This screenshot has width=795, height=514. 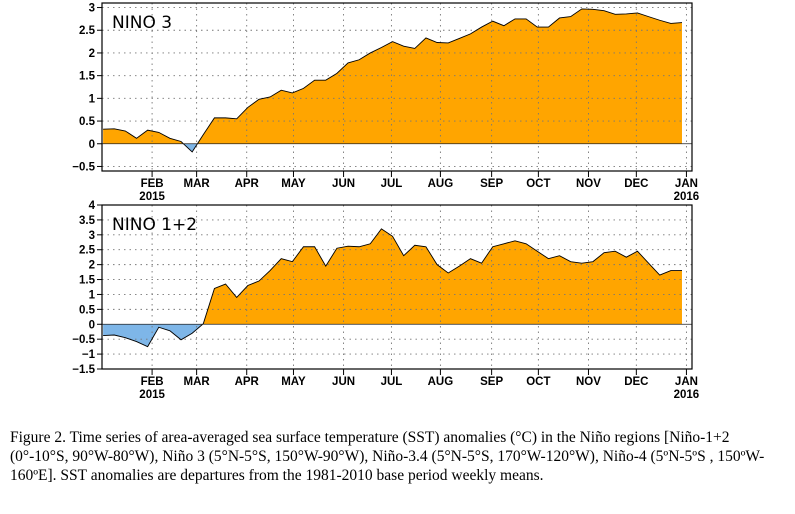 I want to click on positive-anomaly-area, so click(x=442, y=276).